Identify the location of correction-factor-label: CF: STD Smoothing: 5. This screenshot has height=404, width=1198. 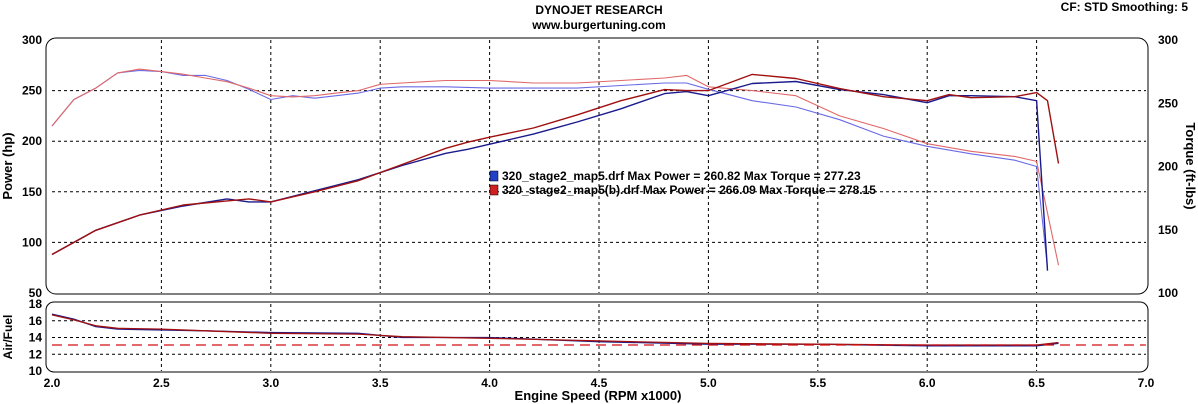
(1124, 7).